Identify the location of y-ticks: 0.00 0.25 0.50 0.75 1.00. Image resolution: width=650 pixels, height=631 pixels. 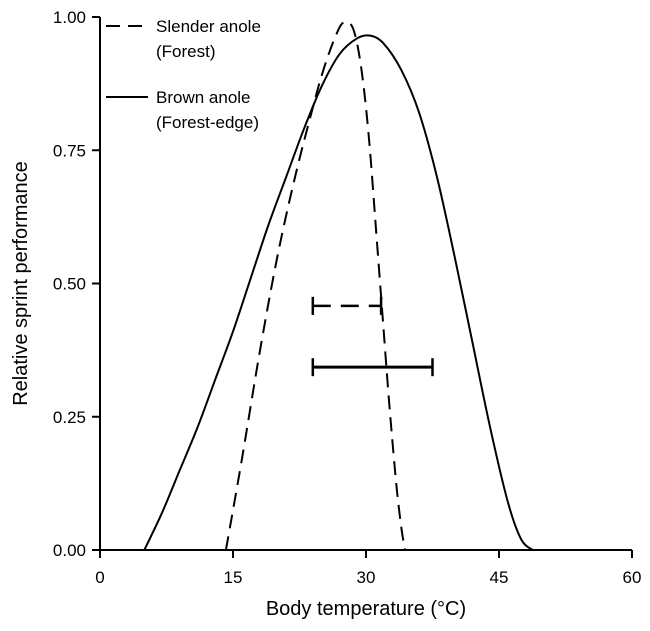
(76, 284).